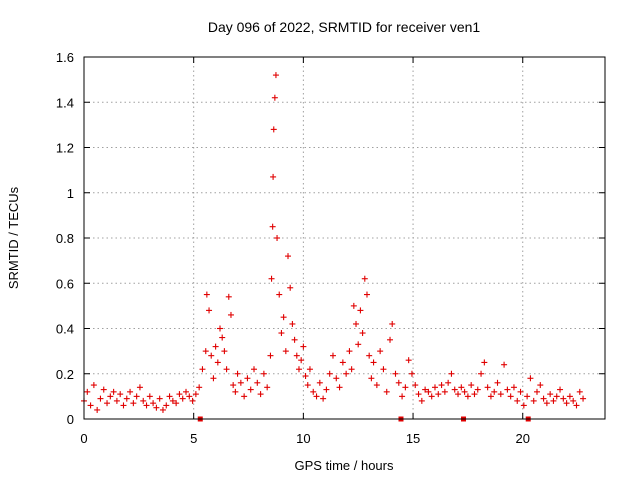 Image resolution: width=640 pixels, height=480 pixels. Describe the element at coordinates (65, 238) in the screenshot. I see `y-tick-label: 0.8` at that location.